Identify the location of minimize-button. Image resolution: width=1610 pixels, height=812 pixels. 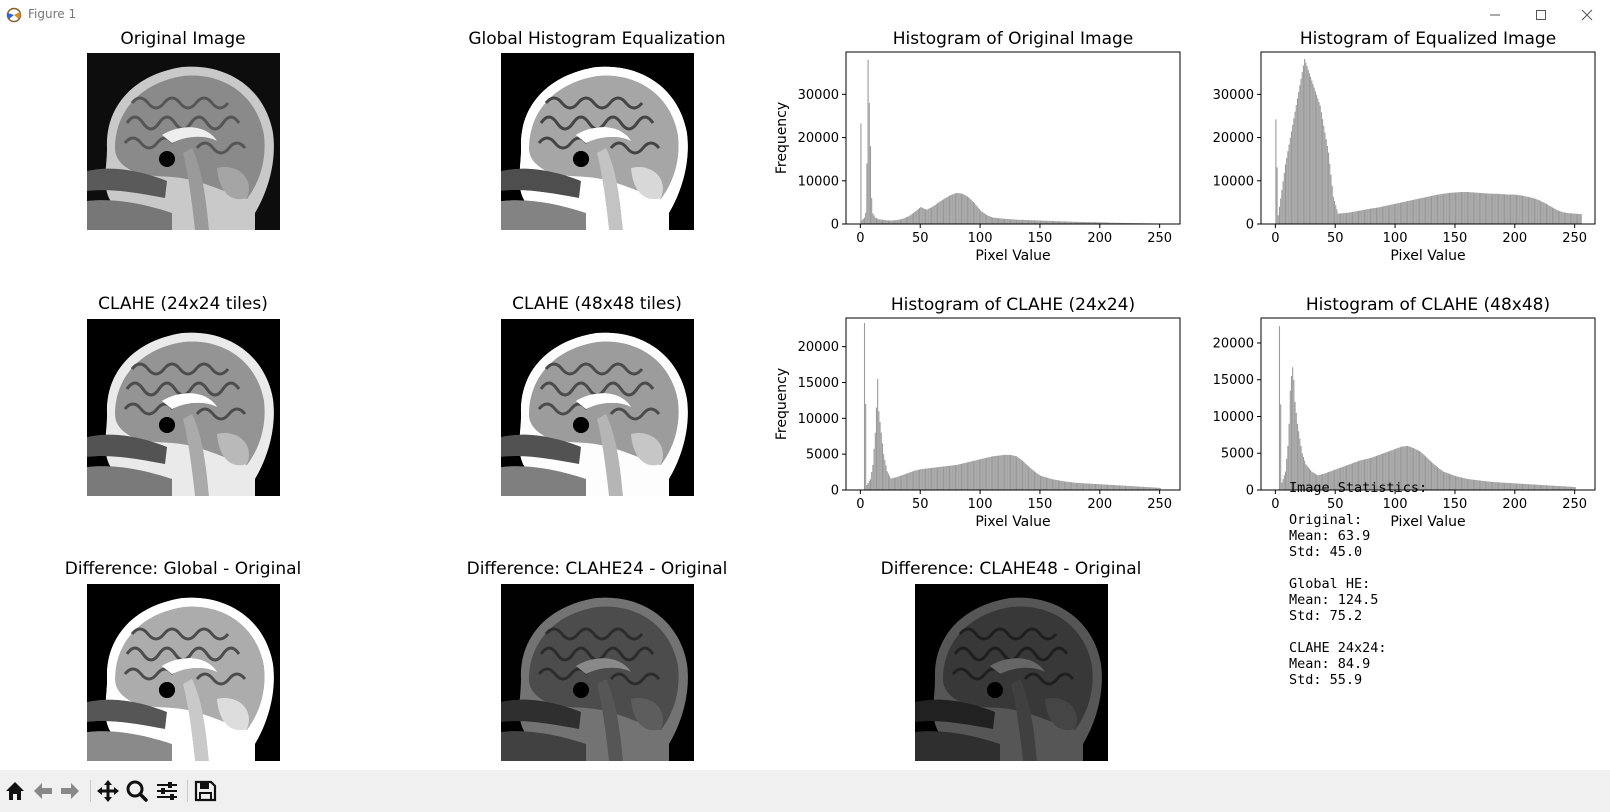
(1495, 15).